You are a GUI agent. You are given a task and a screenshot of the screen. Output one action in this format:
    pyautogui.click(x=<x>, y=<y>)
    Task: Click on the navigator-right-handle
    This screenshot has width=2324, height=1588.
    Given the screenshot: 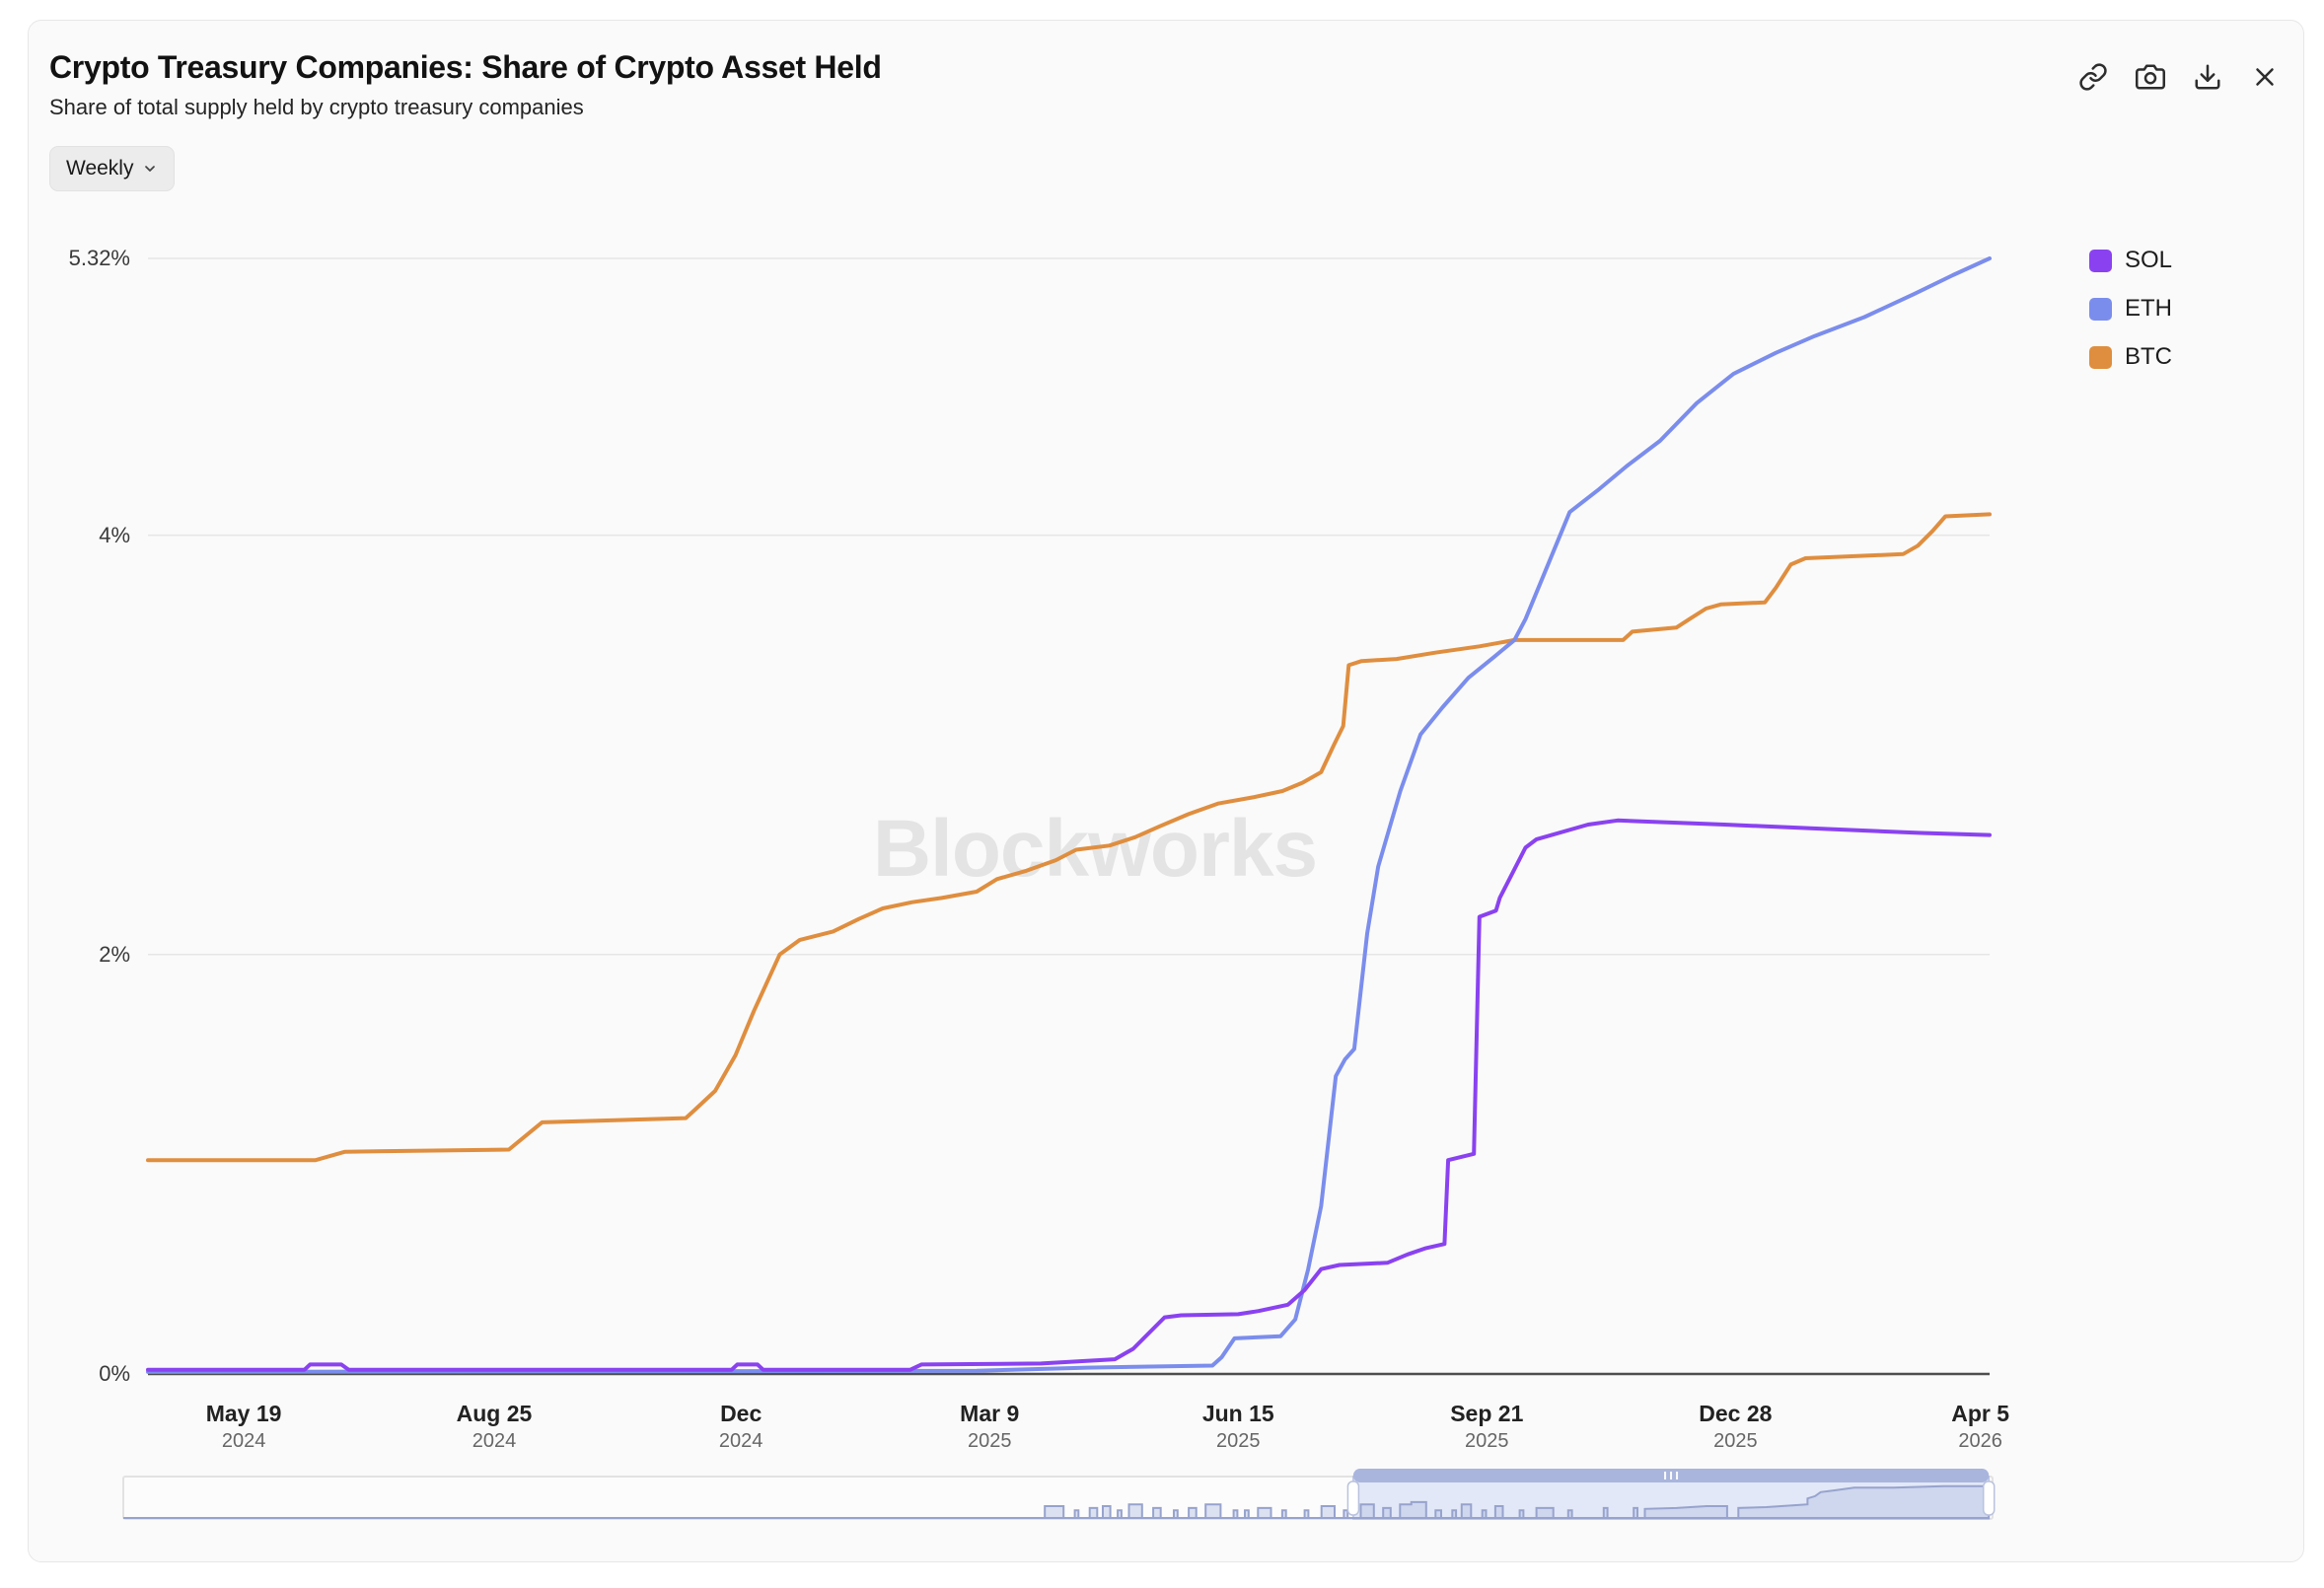 What is the action you would take?
    pyautogui.click(x=1989, y=1498)
    